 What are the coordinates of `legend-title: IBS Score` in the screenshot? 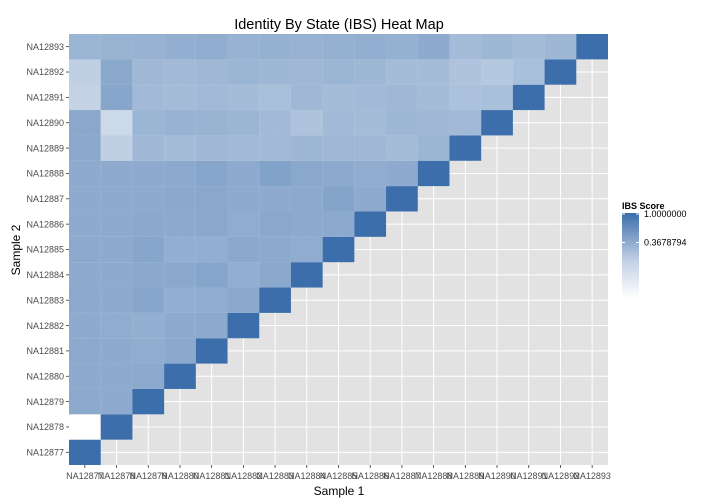 It's located at (643, 206).